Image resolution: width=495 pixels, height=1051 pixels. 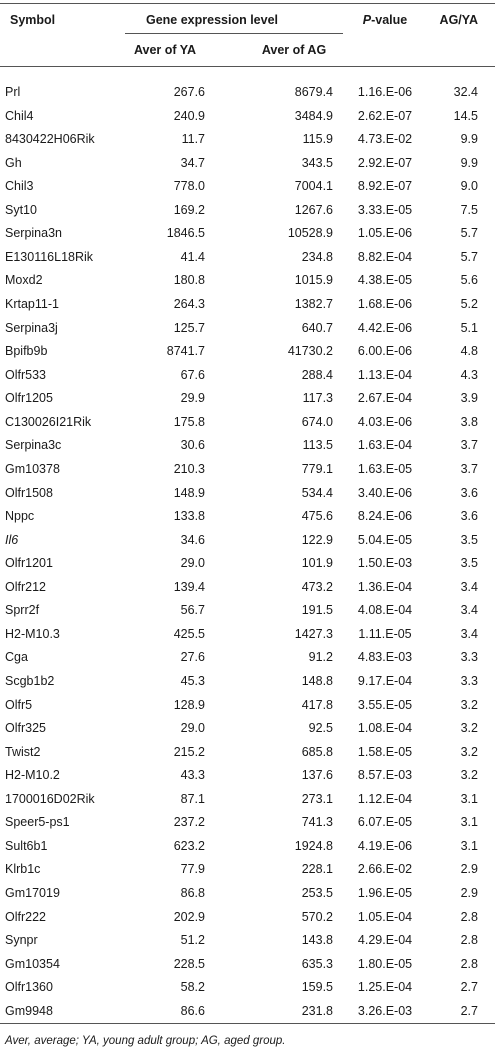 What do you see at coordinates (192, 657) in the screenshot?
I see `cell-aver-ya: 27.6` at bounding box center [192, 657].